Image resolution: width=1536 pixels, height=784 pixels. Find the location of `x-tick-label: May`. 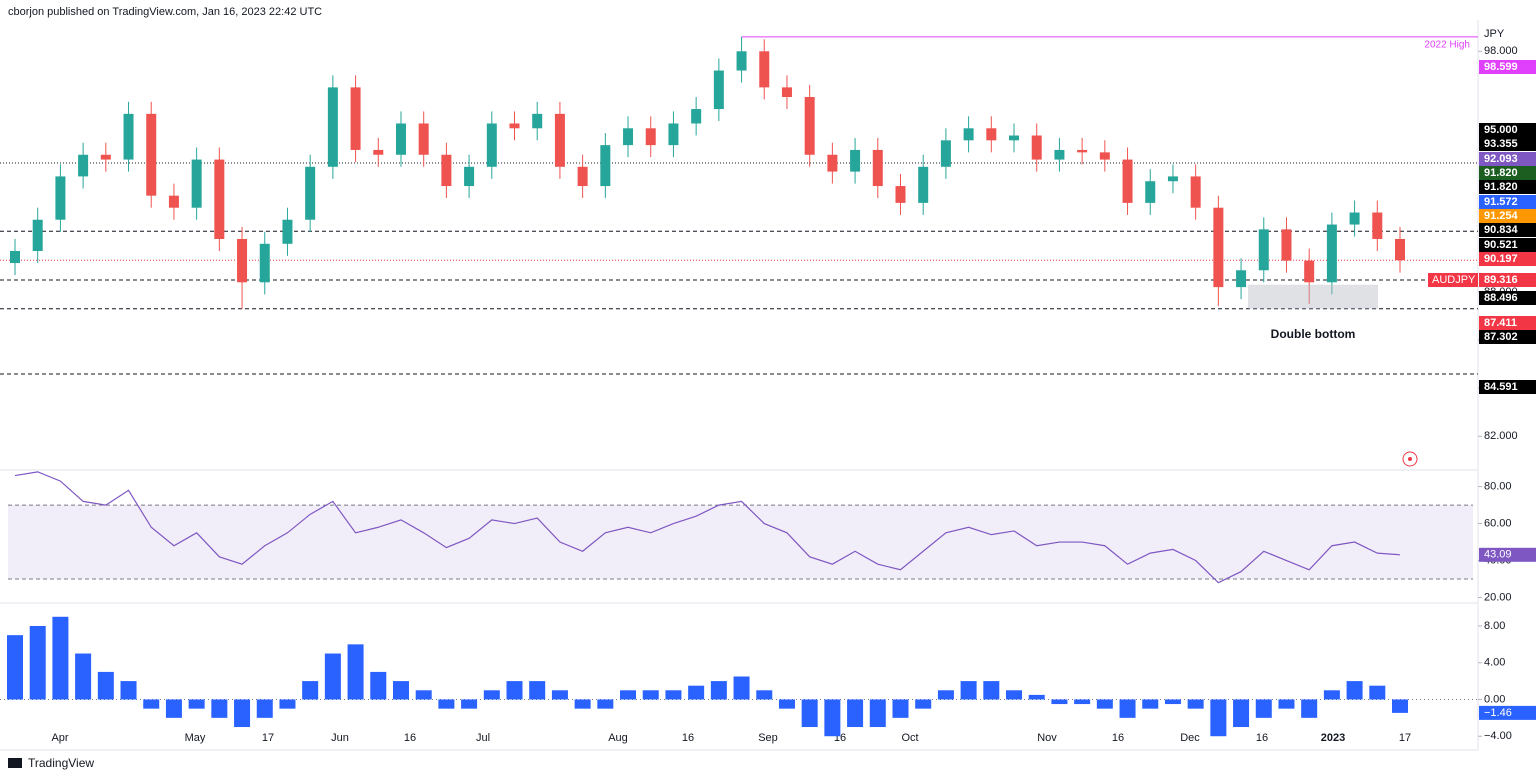

x-tick-label: May is located at coordinates (195, 738).